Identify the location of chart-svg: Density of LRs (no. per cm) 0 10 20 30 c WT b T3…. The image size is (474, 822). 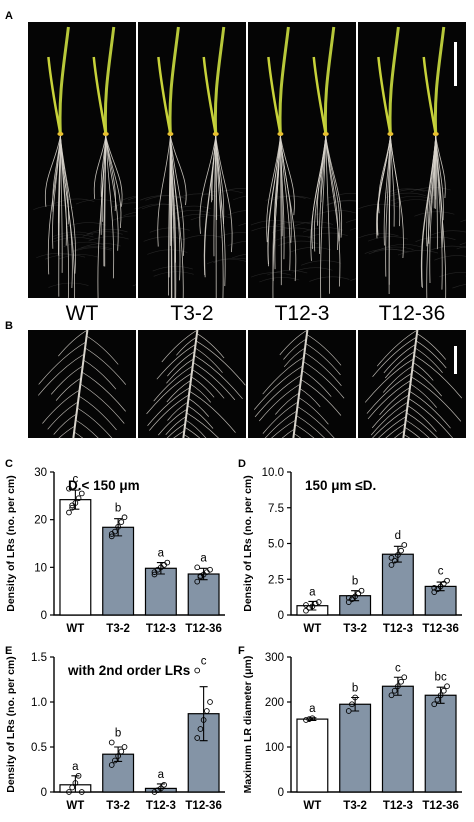
(115, 551).